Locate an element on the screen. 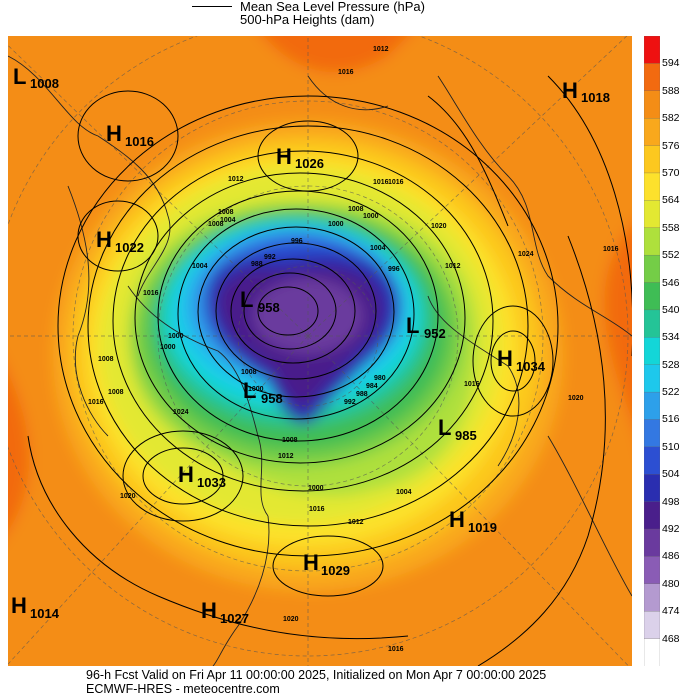 The width and height of the screenshot is (681, 700). colorbar-tick-label: 540 is located at coordinates (671, 309).